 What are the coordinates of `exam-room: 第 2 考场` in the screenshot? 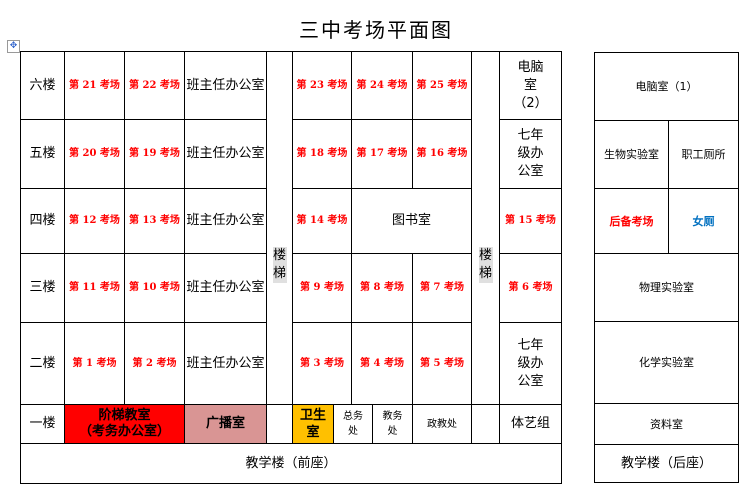 It's located at (154, 363).